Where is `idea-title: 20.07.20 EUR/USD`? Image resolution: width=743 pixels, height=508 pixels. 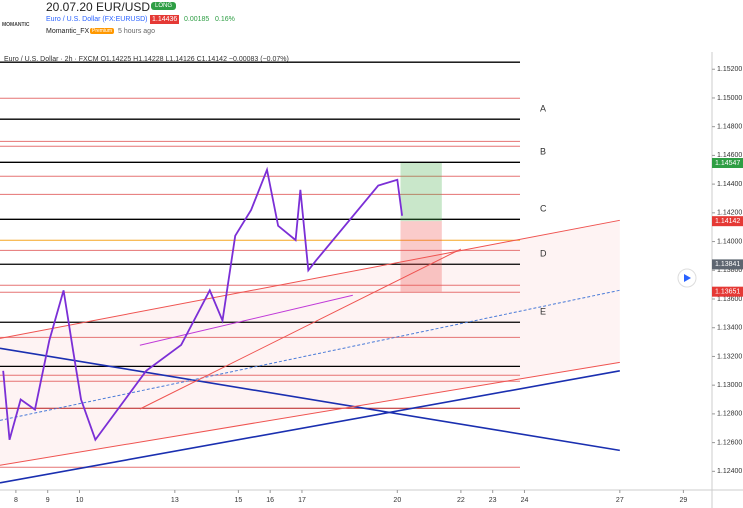
idea-title: 20.07.20 EUR/USD is located at coordinates (98, 7).